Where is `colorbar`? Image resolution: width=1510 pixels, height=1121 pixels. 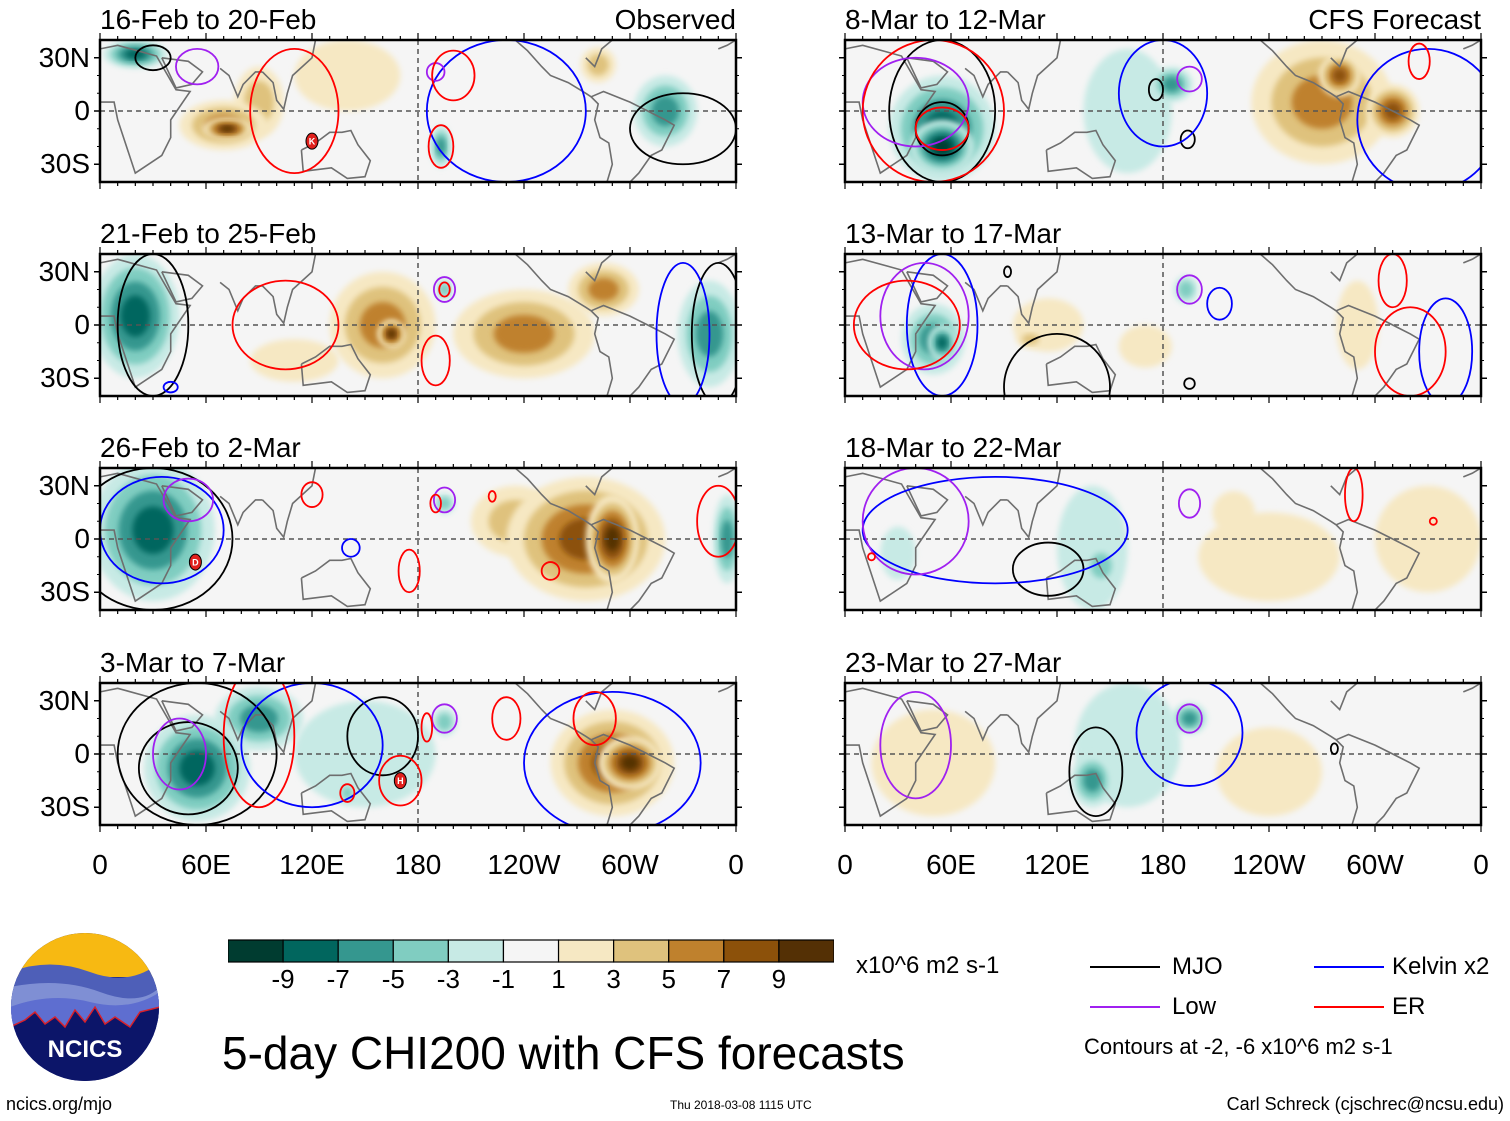 colorbar is located at coordinates (531, 953).